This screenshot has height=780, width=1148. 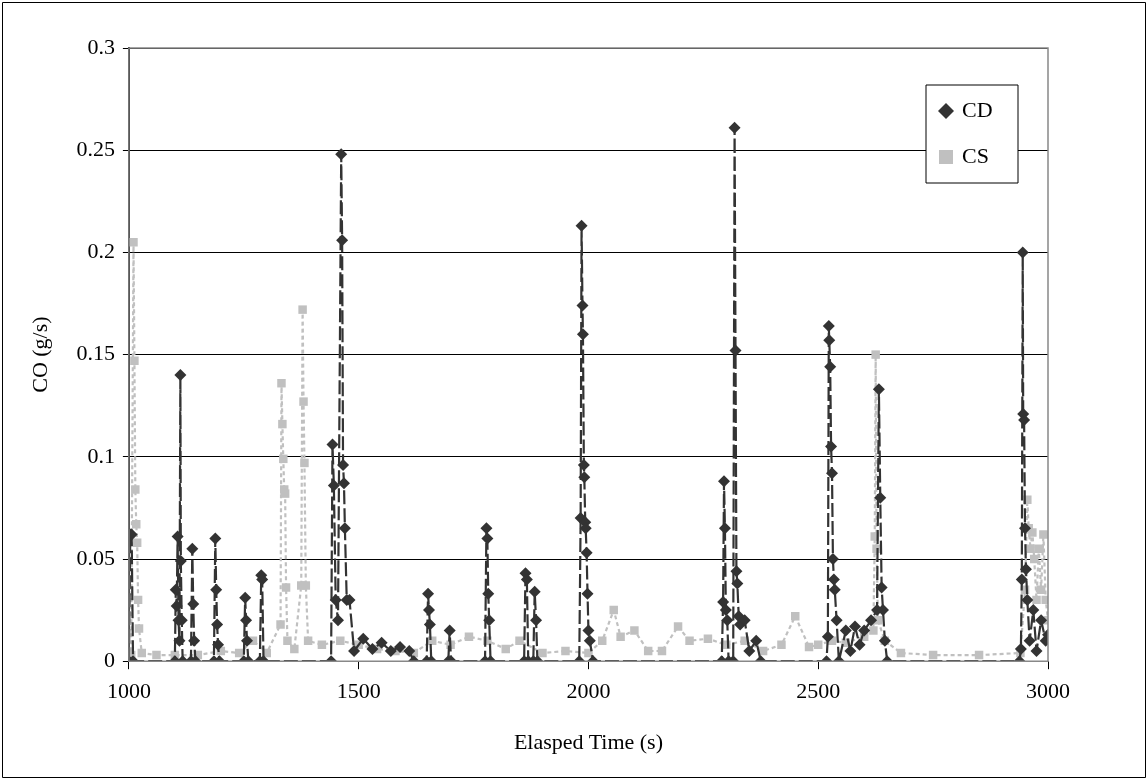 I want to click on x-tick-label: 2500, so click(x=818, y=691).